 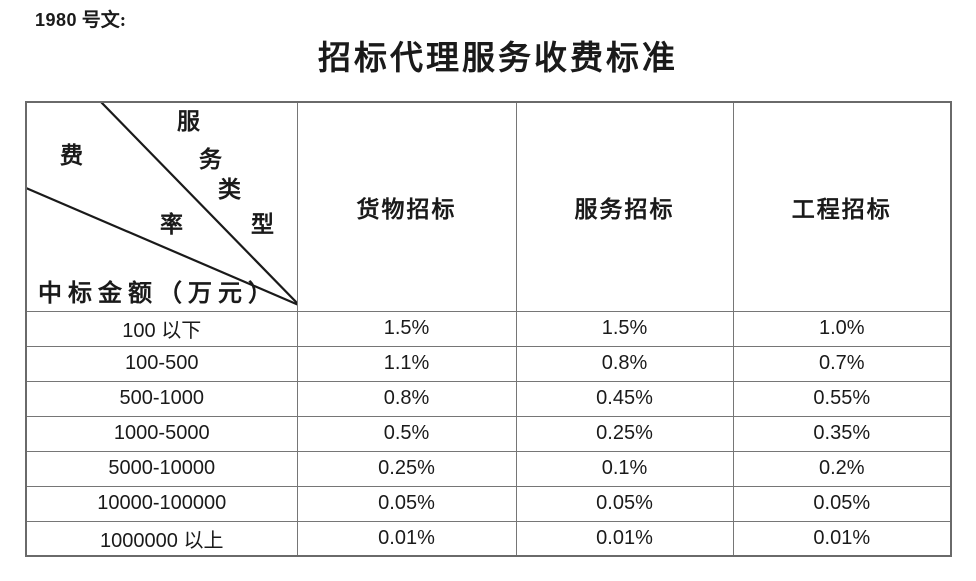 What do you see at coordinates (56, 20) in the screenshot?
I see `doc-reference-number: 1980` at bounding box center [56, 20].